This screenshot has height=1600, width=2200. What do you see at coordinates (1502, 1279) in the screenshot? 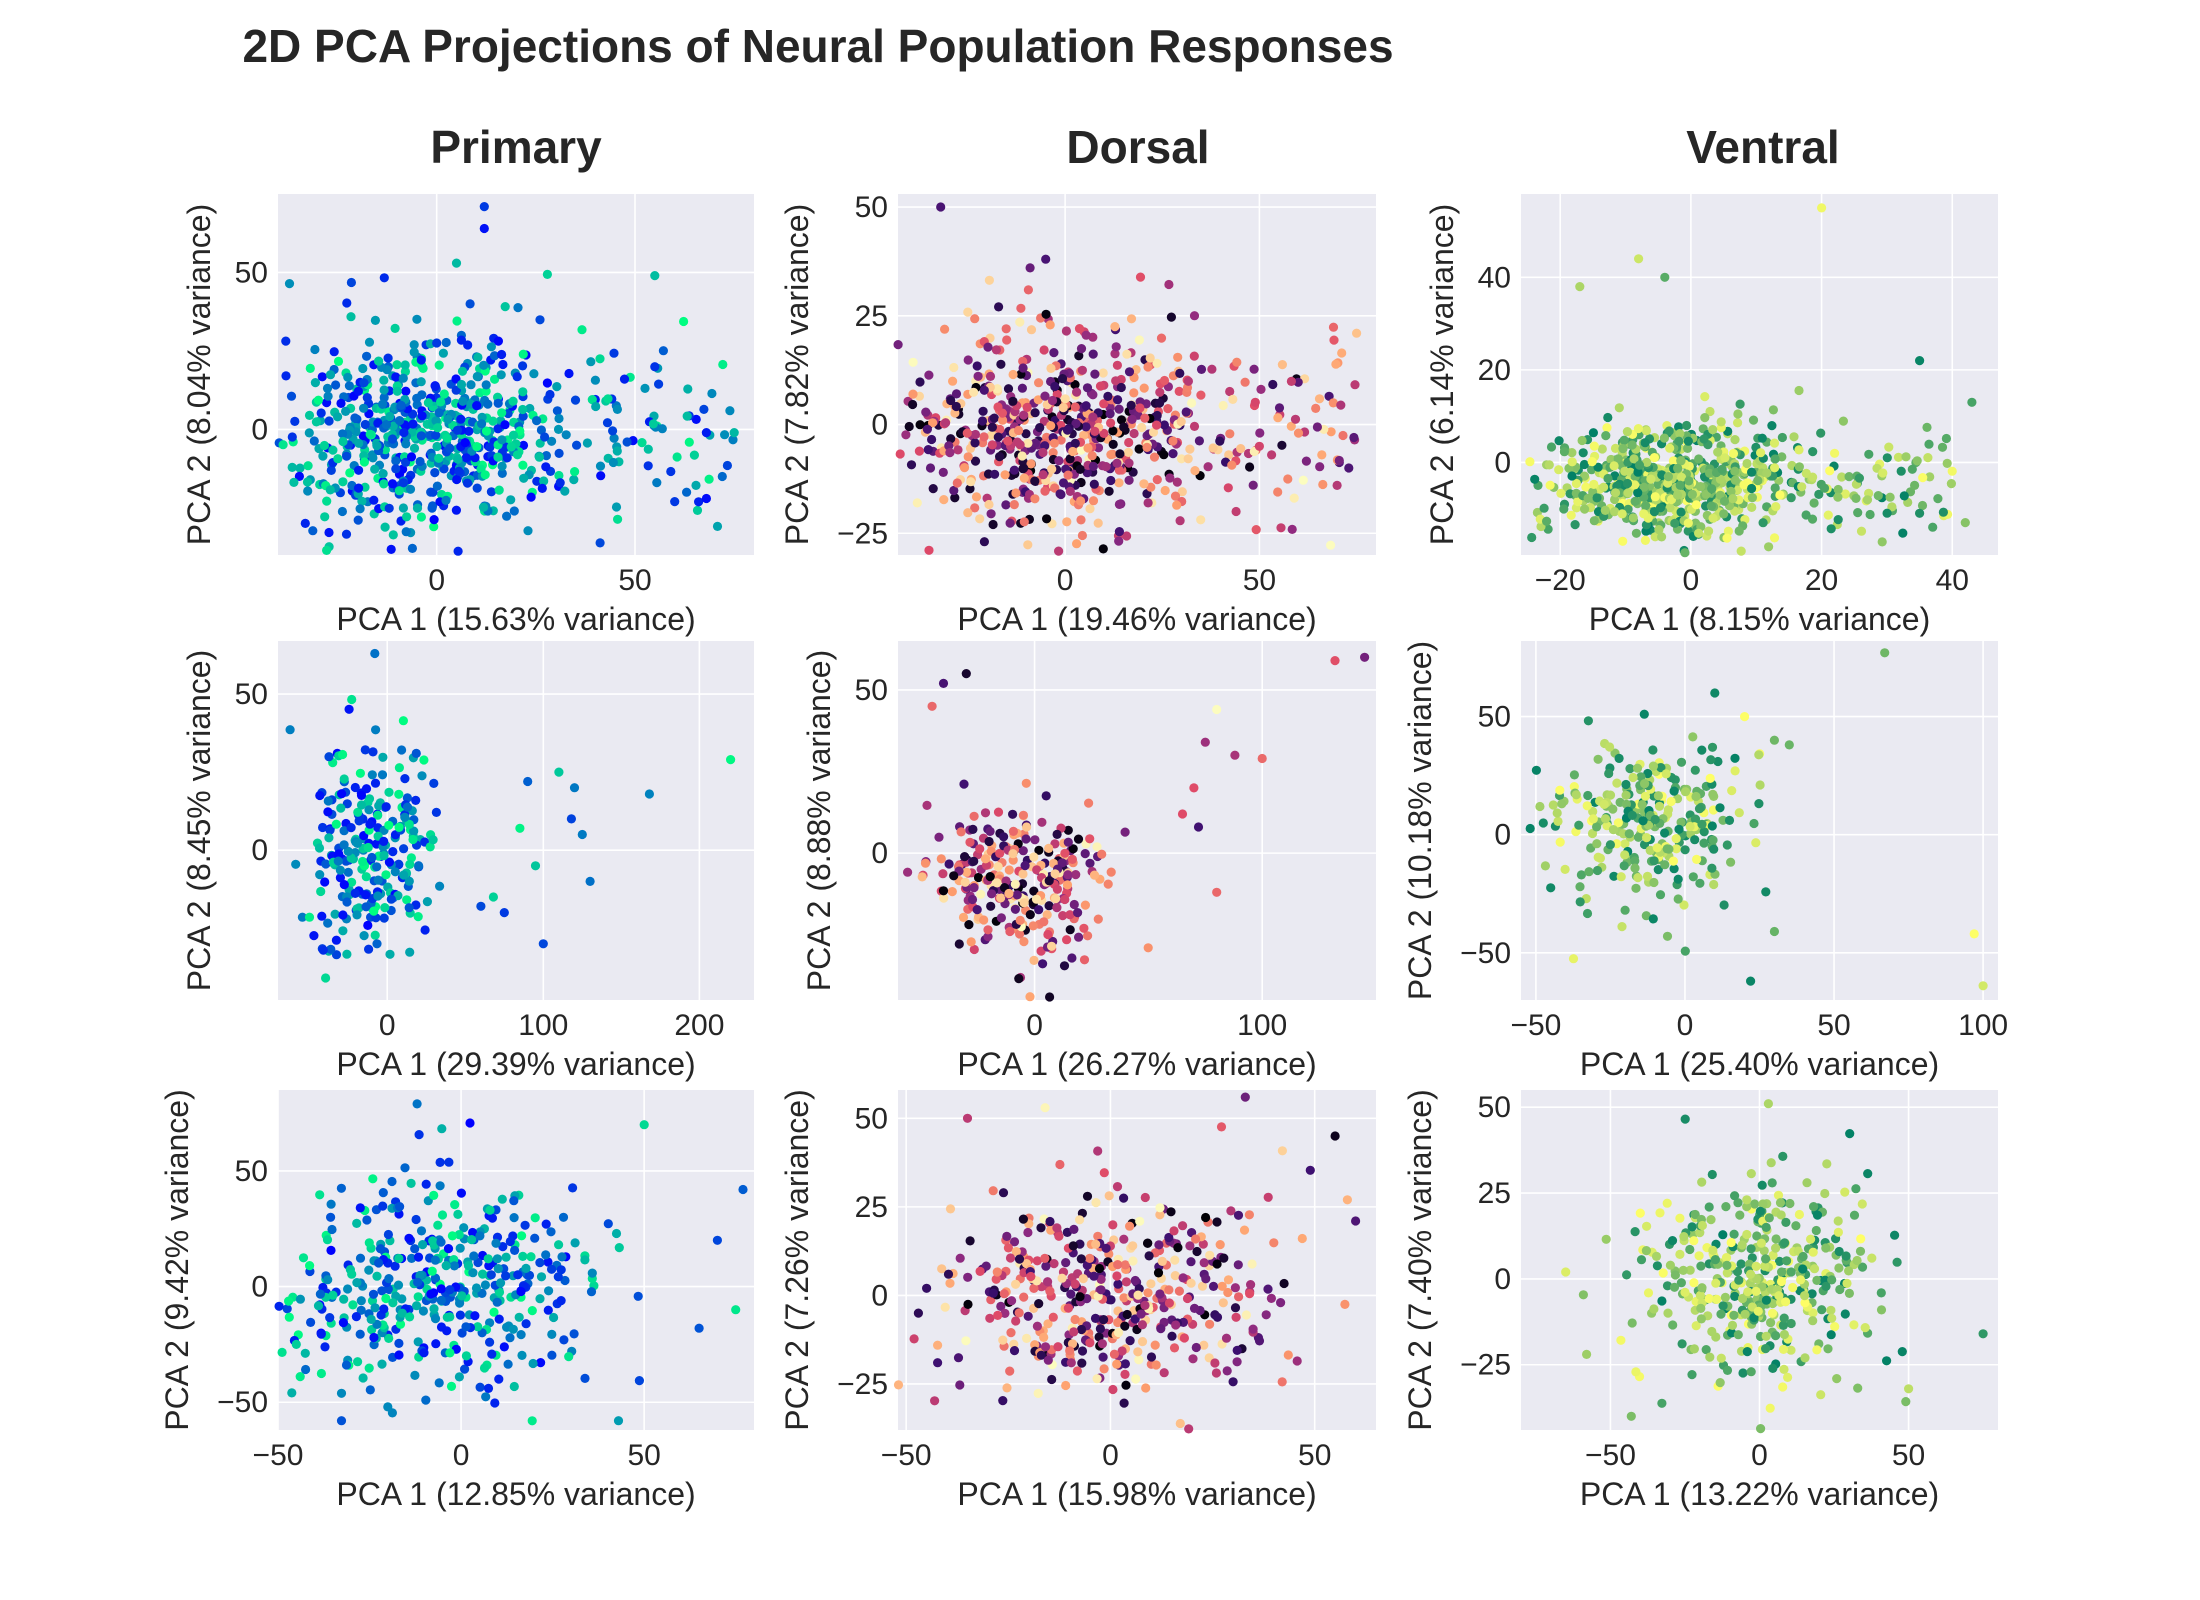
I see `y-tick-label: 0` at bounding box center [1502, 1279].